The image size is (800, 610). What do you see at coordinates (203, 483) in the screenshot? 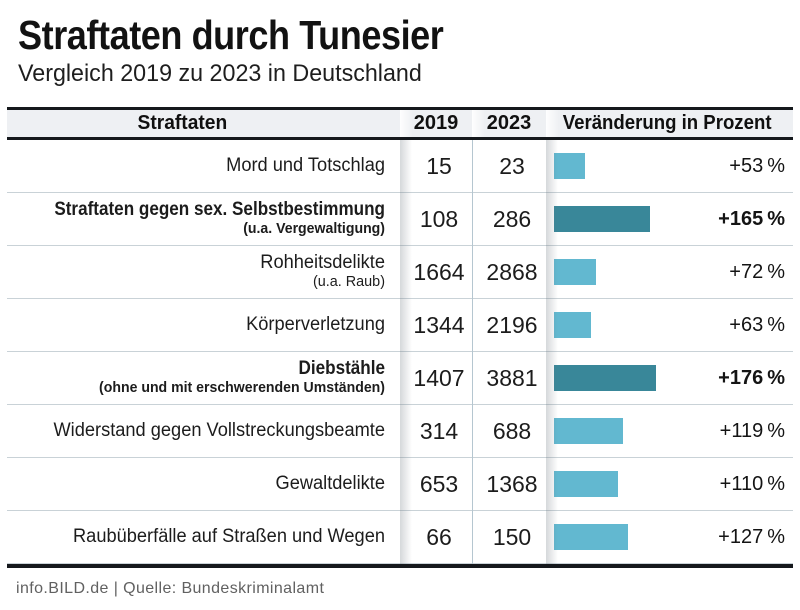
I see `crime-cell: Gewaltdelikte` at bounding box center [203, 483].